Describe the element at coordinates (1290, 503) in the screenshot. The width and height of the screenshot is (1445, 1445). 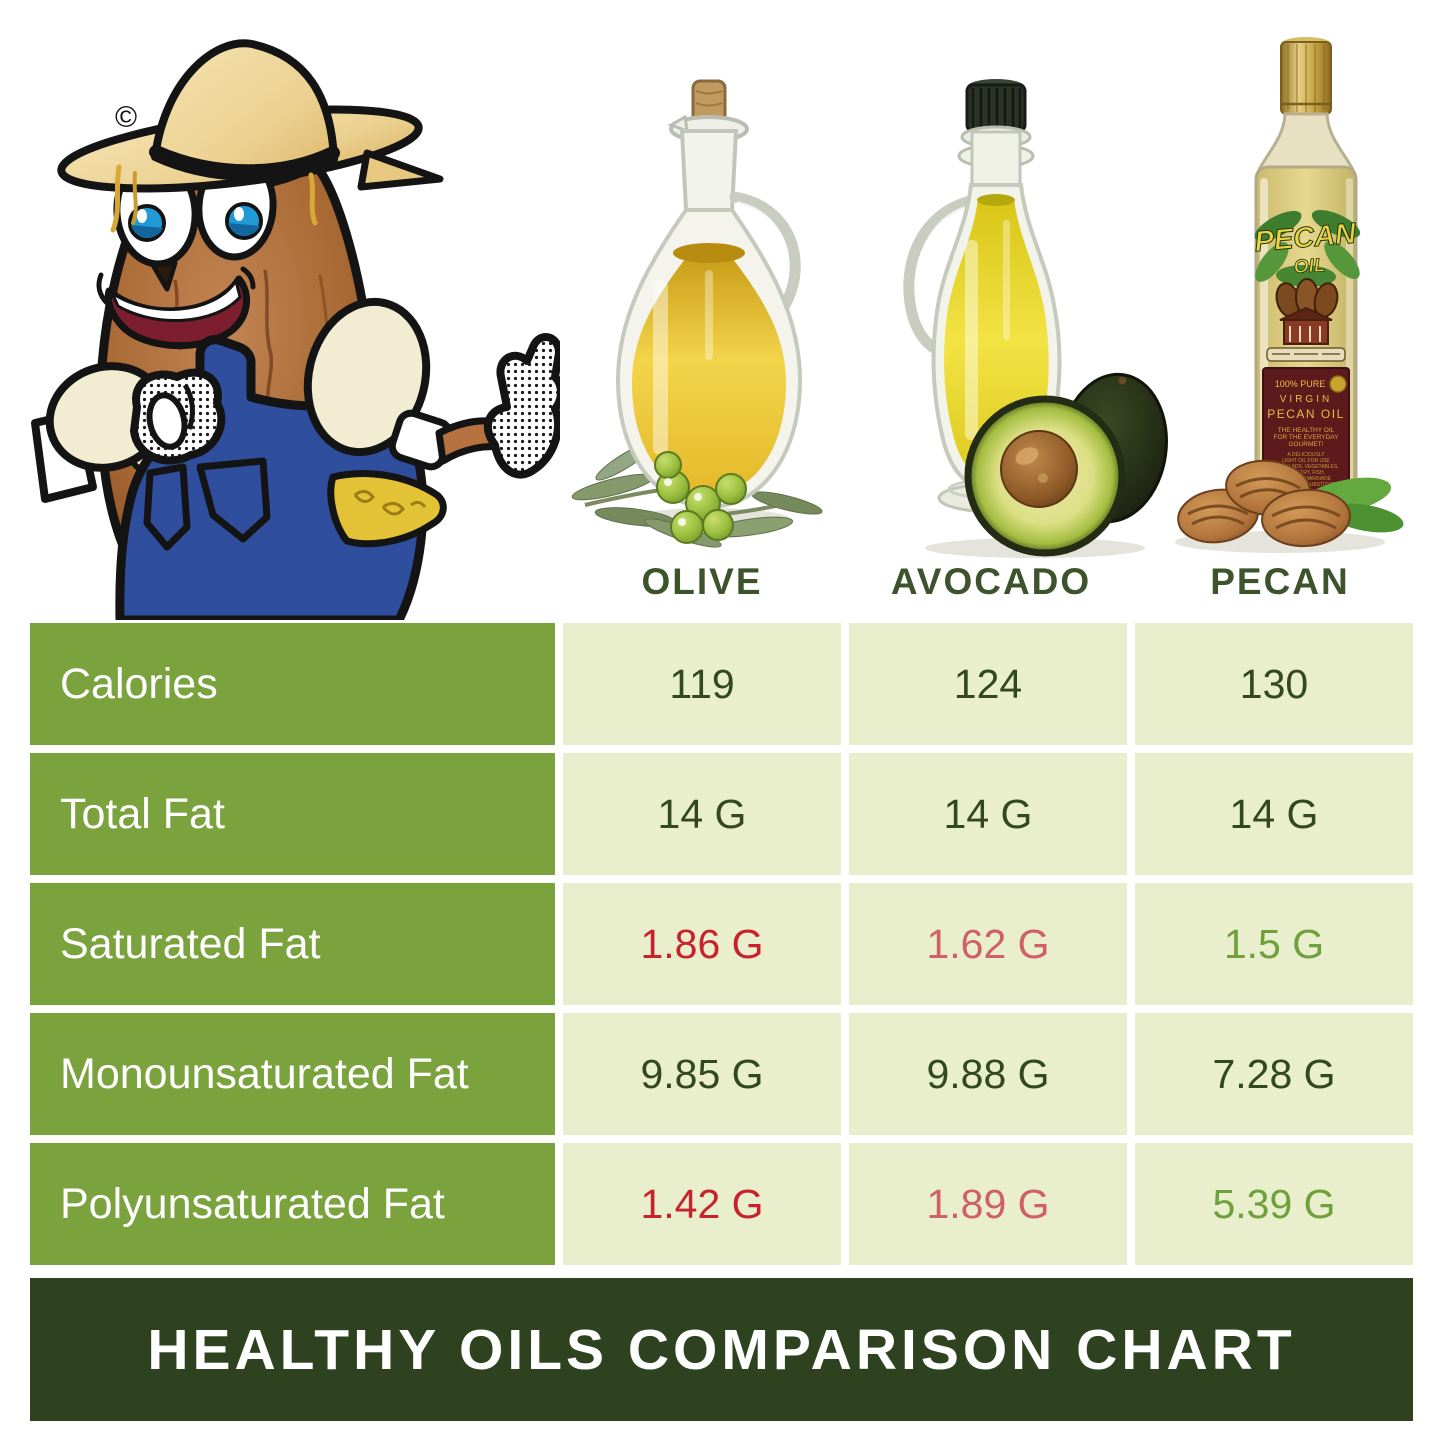
I see `pecan-nuts` at that location.